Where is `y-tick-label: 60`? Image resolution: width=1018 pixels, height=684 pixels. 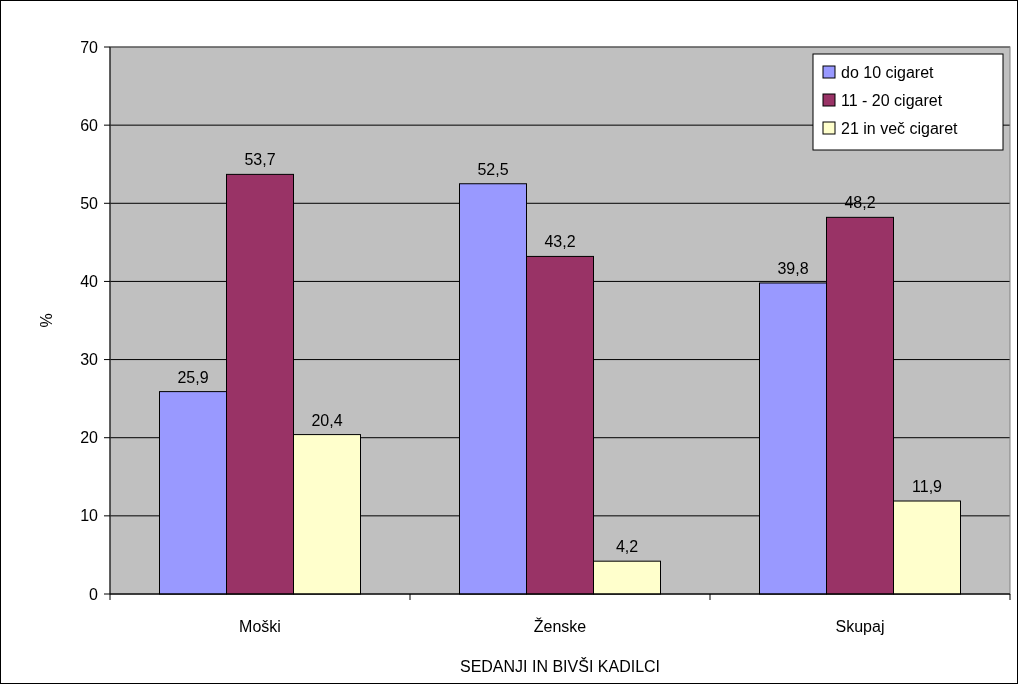
y-tick-label: 60 is located at coordinates (89, 125).